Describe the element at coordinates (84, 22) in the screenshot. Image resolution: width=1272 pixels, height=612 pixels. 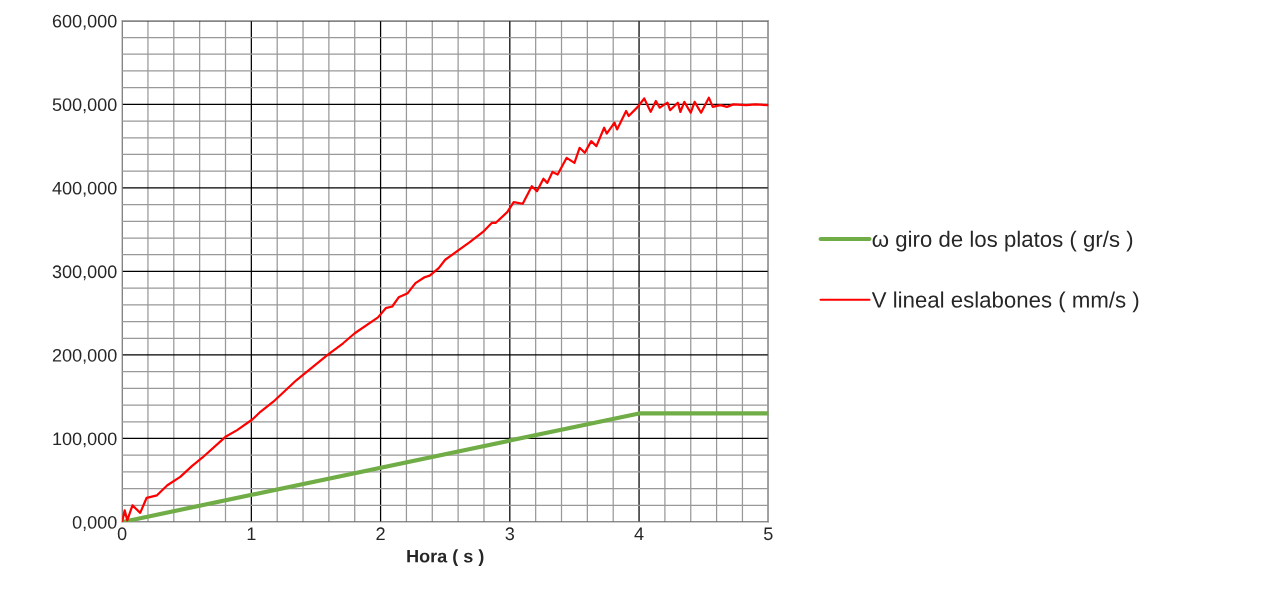
I see `y-tick-label: 600,000` at that location.